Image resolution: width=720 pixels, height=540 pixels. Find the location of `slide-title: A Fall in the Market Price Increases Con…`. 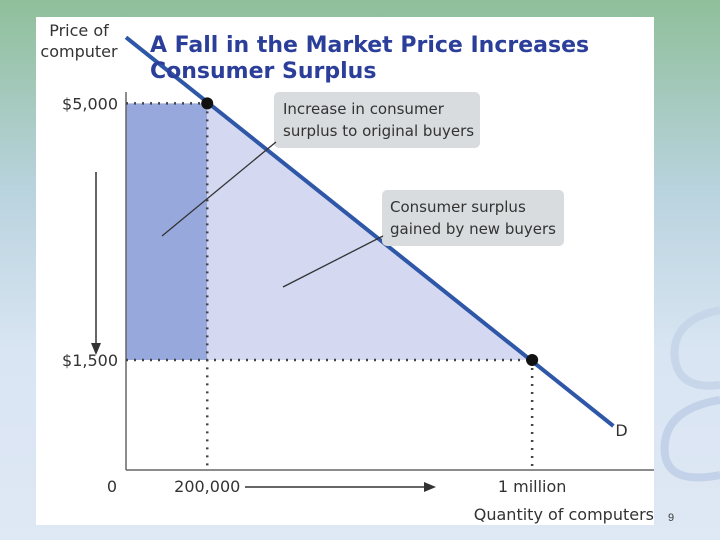

slide-title: A Fall in the Market Price Increases Con… is located at coordinates (370, 58).